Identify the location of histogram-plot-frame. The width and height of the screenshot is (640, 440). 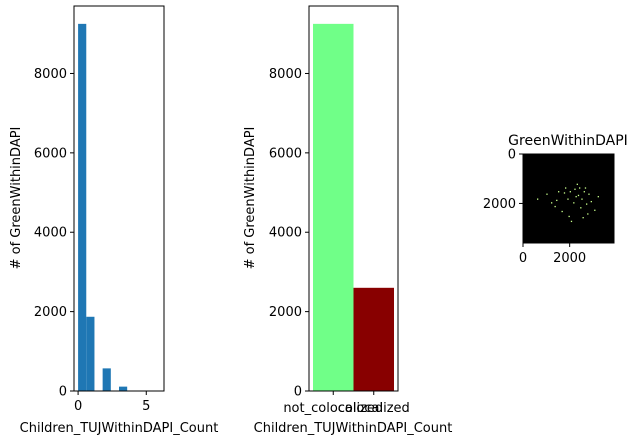
(119, 198).